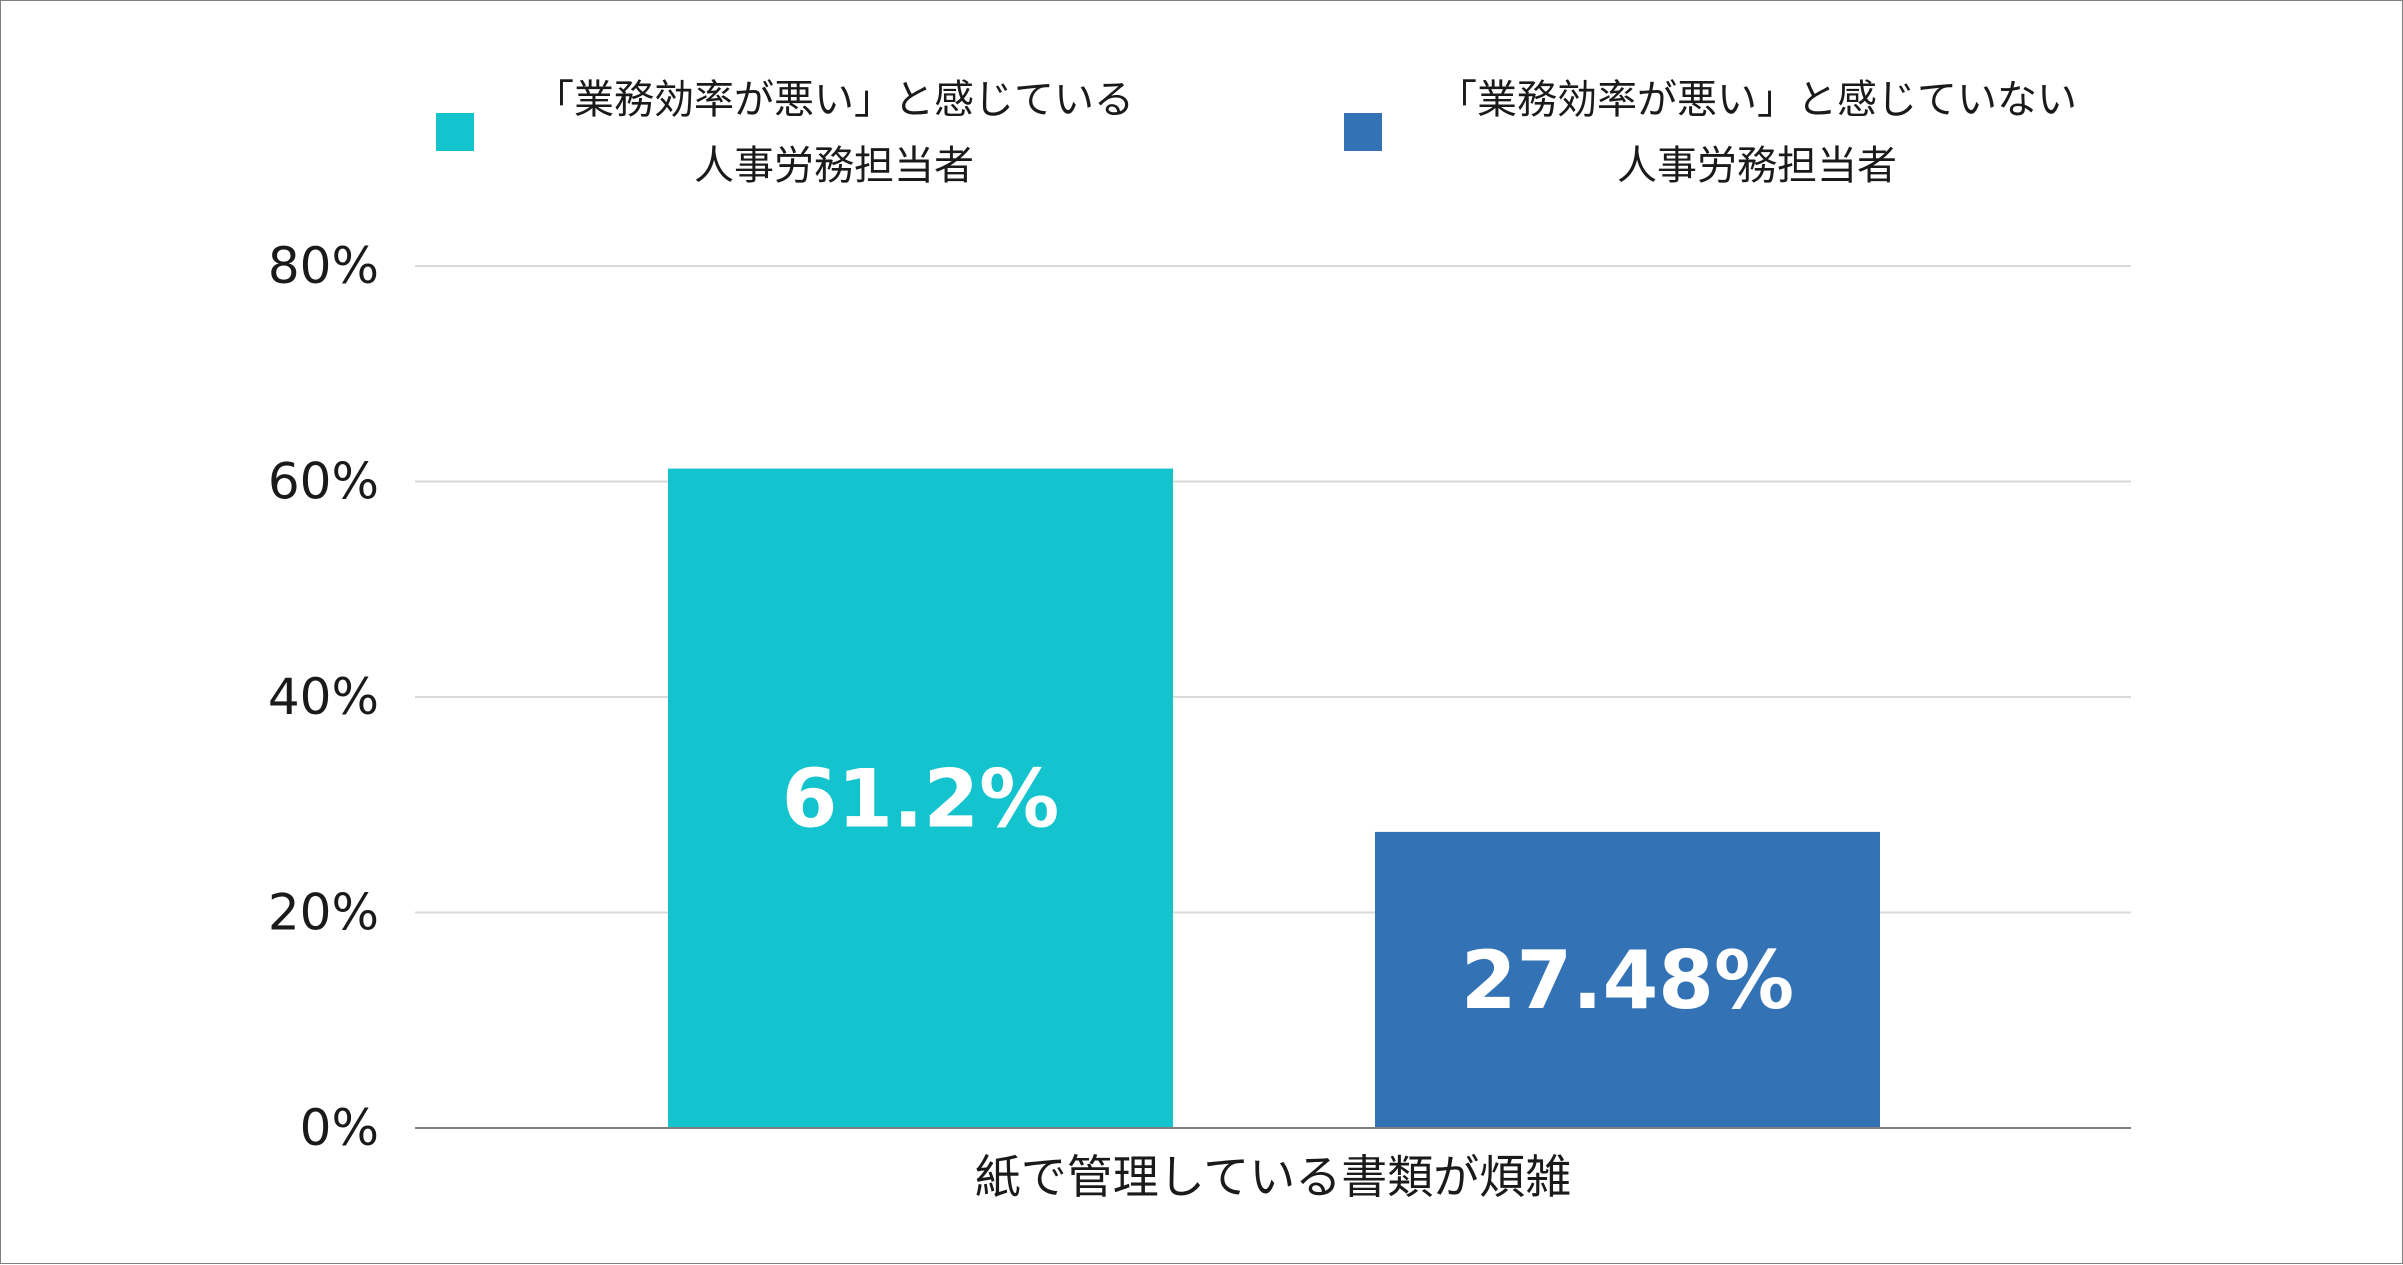  I want to click on data-label: 27.48%, so click(1627, 980).